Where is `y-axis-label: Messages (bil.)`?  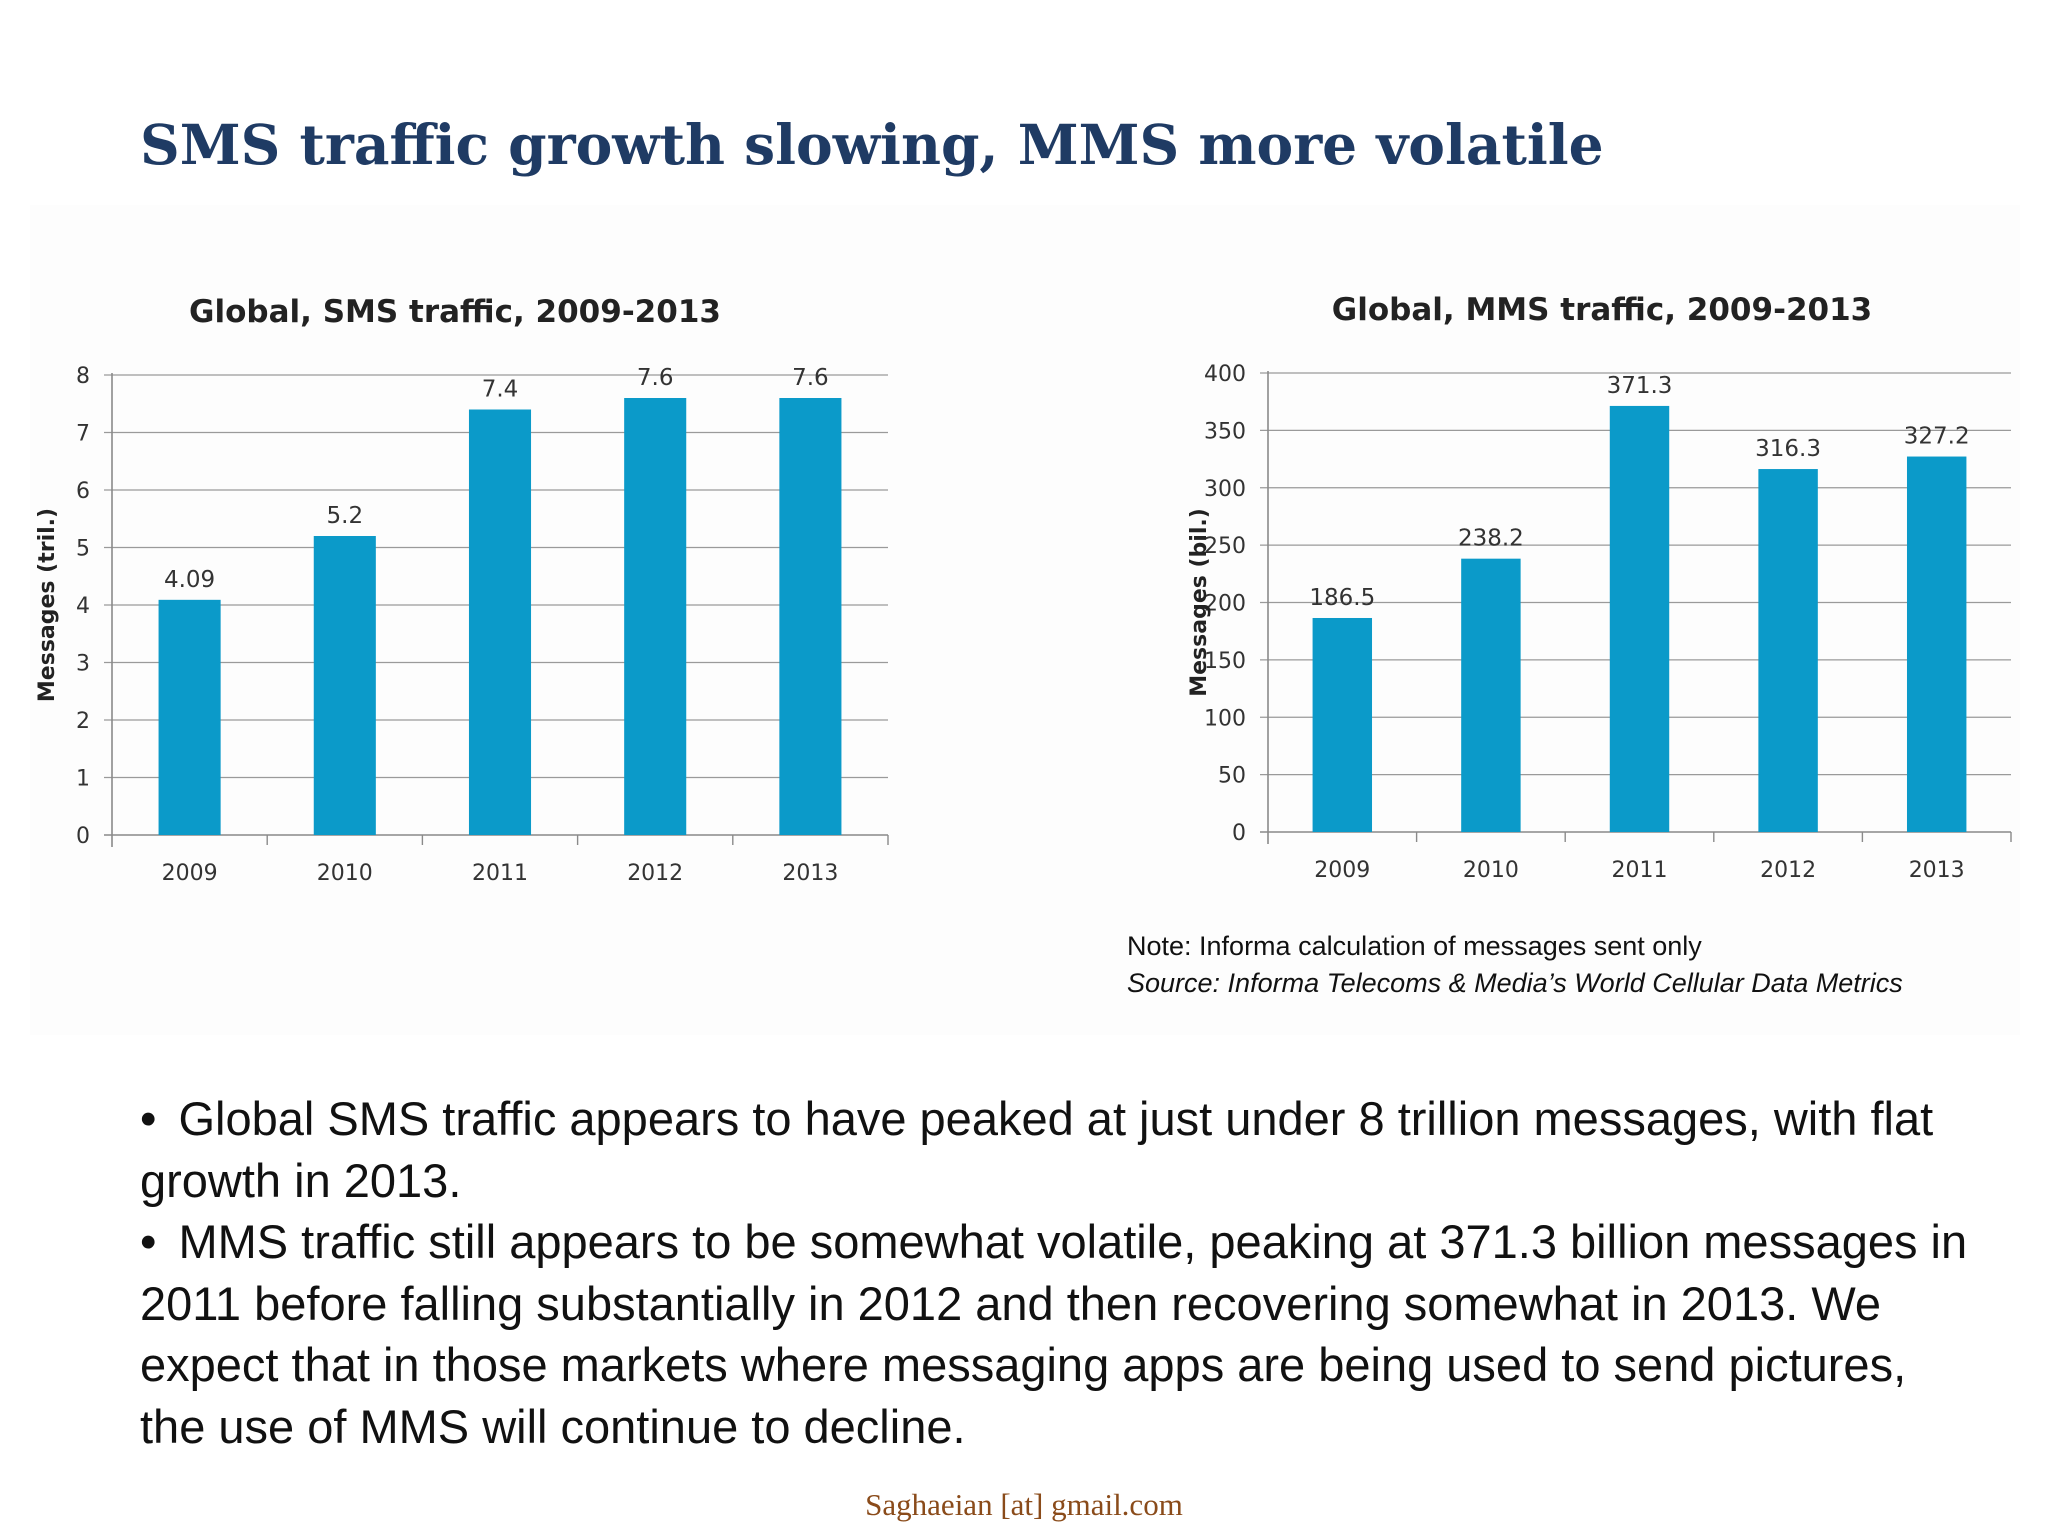 y-axis-label: Messages (bil.) is located at coordinates (1199, 602).